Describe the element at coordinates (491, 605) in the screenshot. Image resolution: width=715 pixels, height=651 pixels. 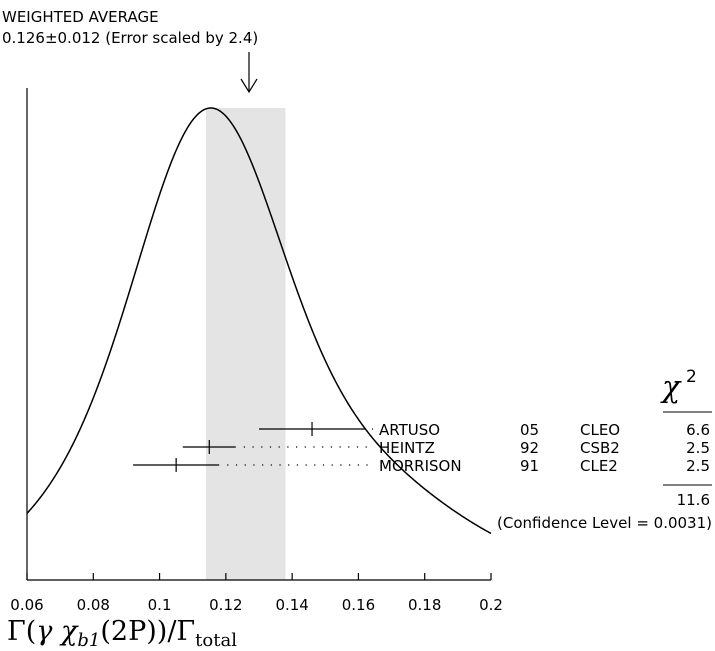
I see `x-tick-label: 0.2` at that location.